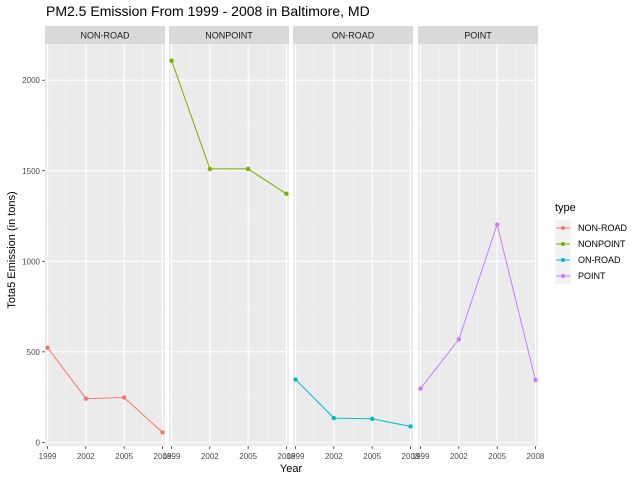 The width and height of the screenshot is (640, 480). What do you see at coordinates (31, 171) in the screenshot?
I see `y-tick-label: 1500` at bounding box center [31, 171].